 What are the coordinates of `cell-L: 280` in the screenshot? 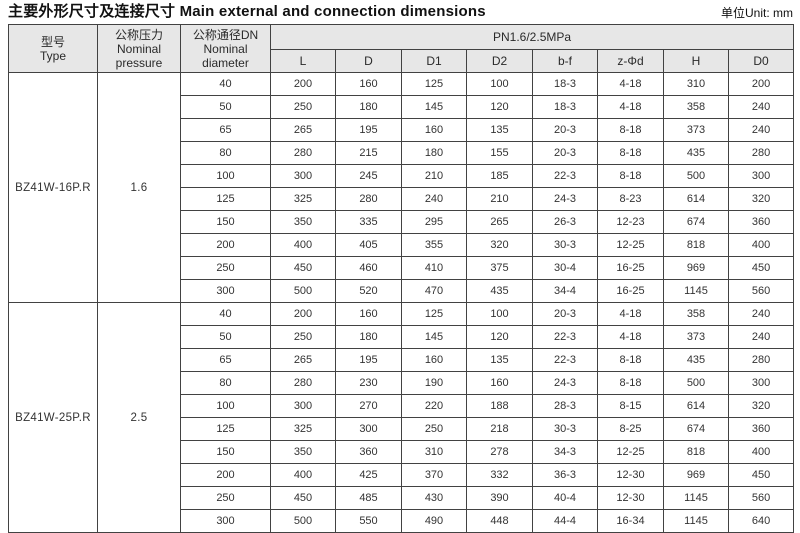 It's located at (303, 383).